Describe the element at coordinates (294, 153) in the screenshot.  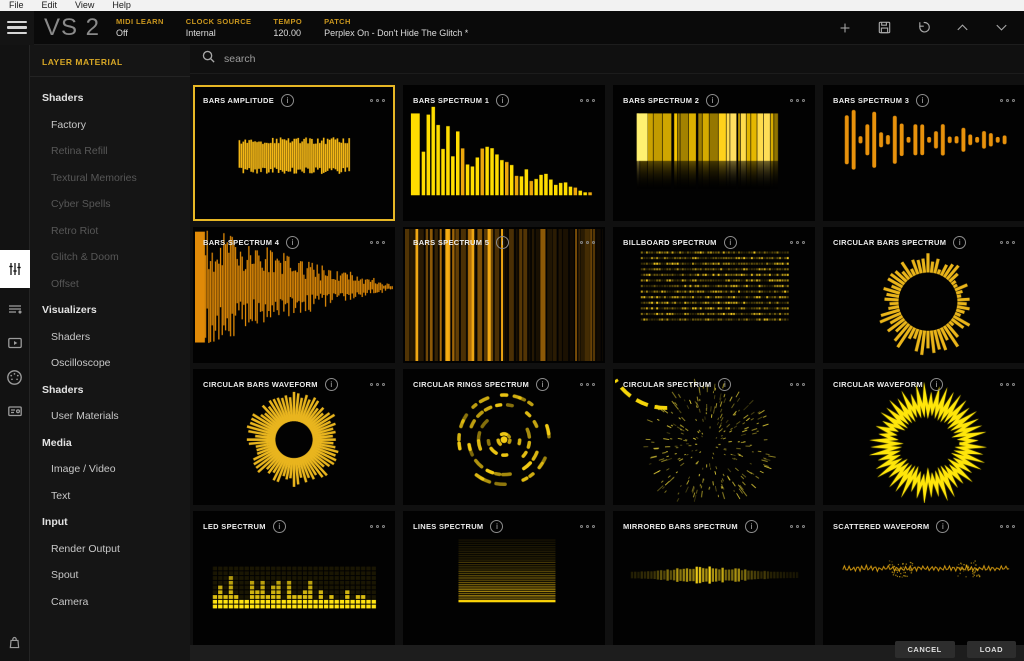
I see `preset-card-bars-amplitude: BARS AMPLITUDE i` at that location.